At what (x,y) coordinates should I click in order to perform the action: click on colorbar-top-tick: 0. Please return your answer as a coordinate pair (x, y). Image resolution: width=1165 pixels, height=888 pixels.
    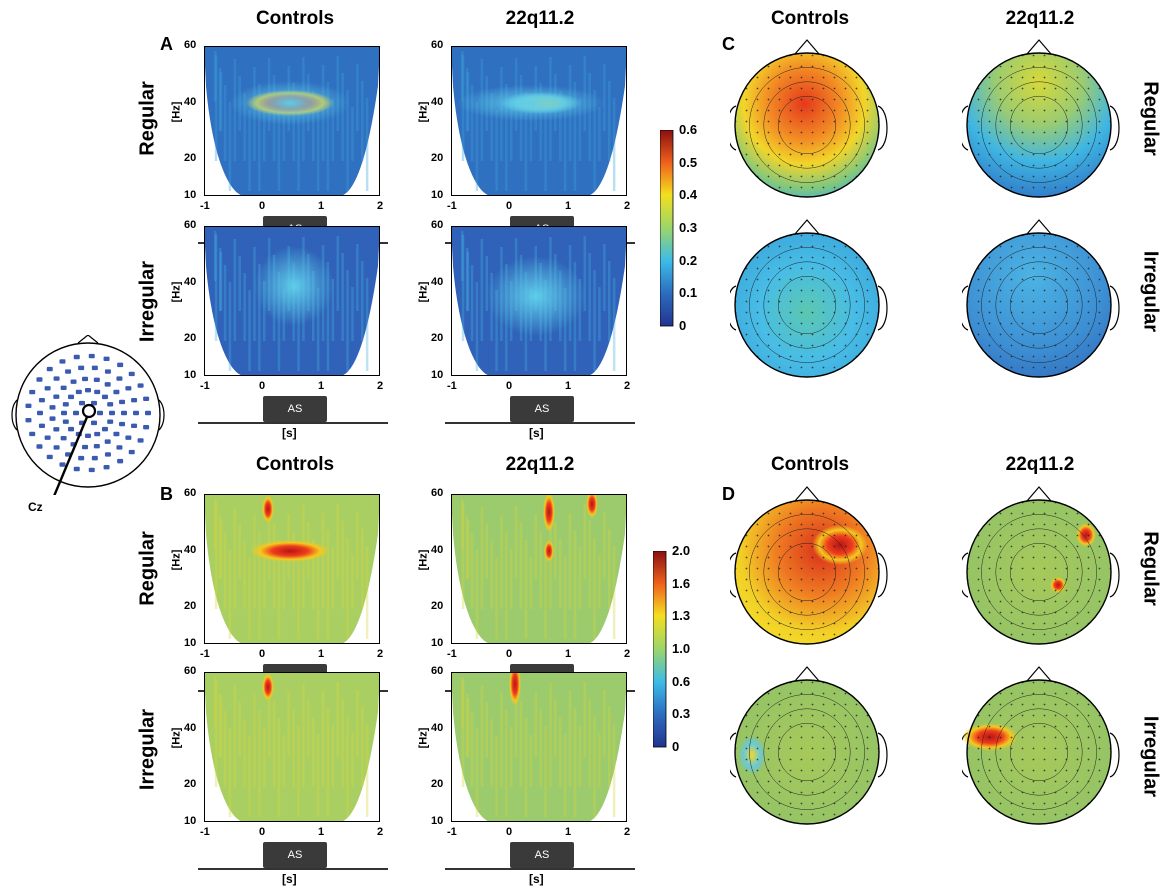
    Looking at the image, I should click on (683, 325).